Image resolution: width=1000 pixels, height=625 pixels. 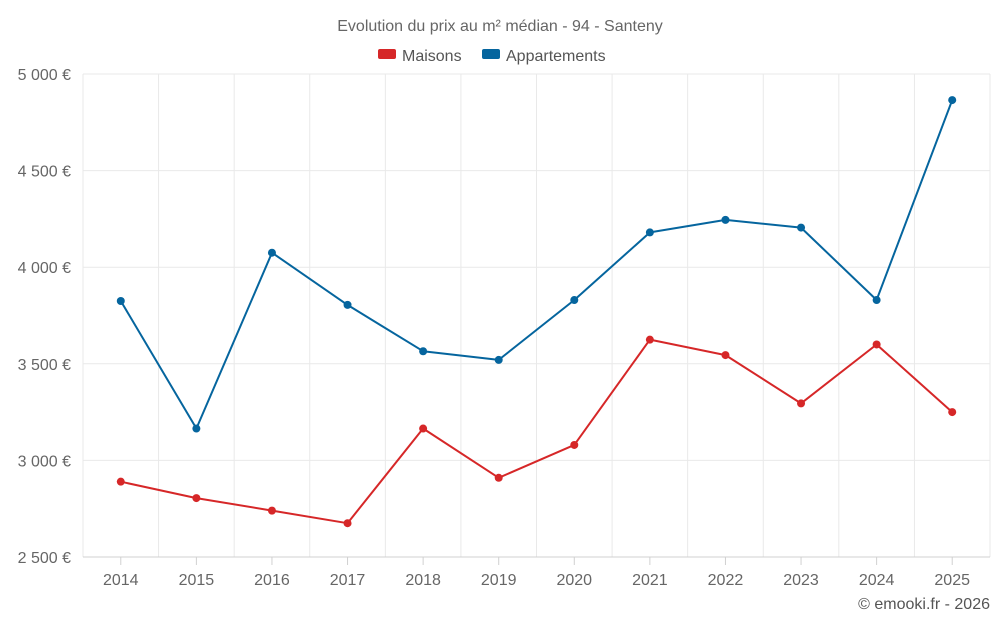 I want to click on x-tick-label: 2021, so click(x=650, y=580).